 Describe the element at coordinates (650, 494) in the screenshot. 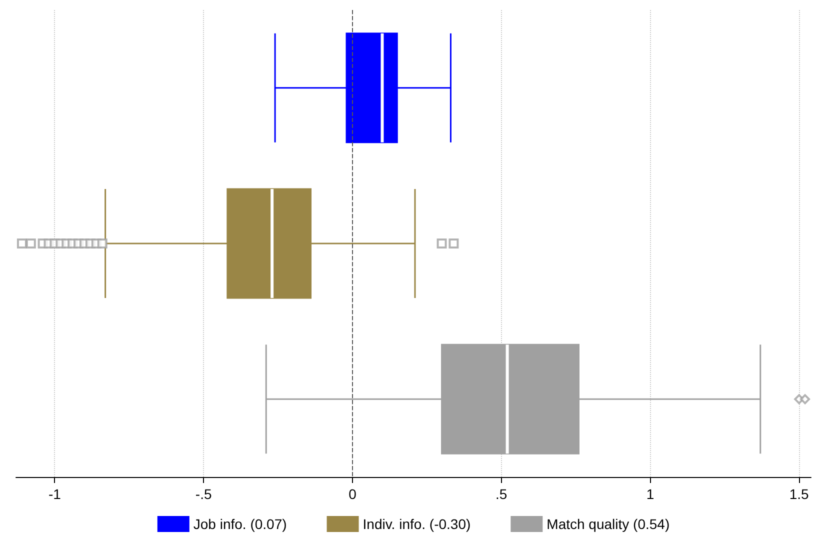

I see `x-tick-label: 1` at that location.